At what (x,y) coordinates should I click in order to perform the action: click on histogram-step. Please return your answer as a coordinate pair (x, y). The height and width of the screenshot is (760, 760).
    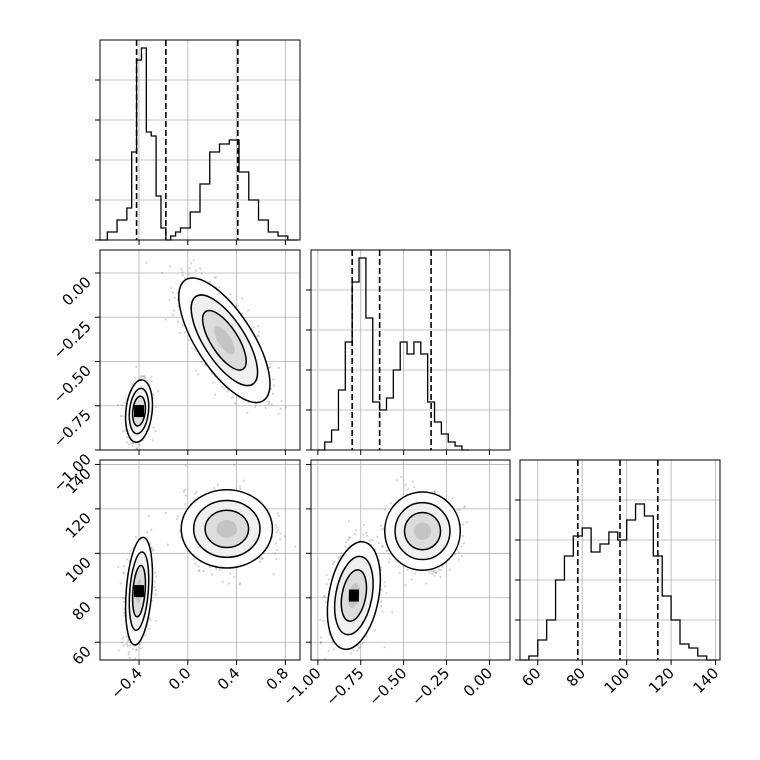
    Looking at the image, I should click on (197, 144).